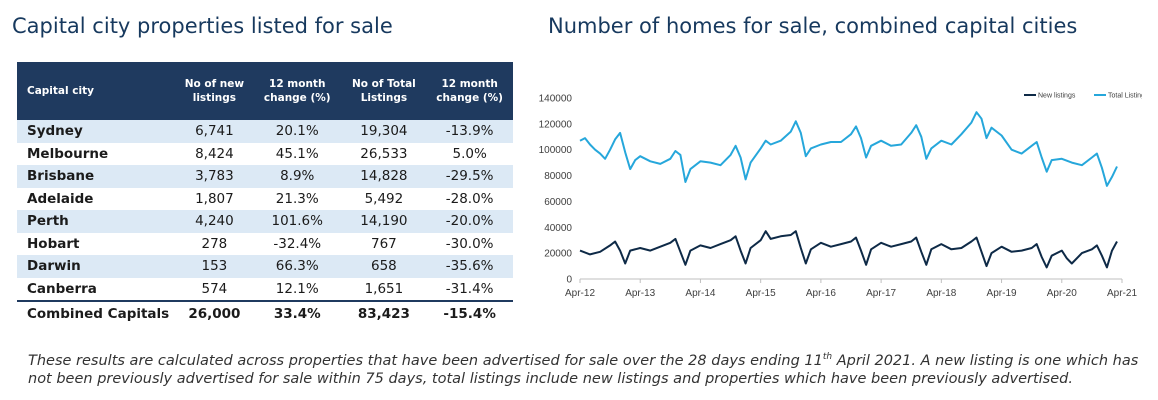 This screenshot has width=1158, height=400. Describe the element at coordinates (297, 176) in the screenshot. I see `cell-new-change: 8.9%` at that location.